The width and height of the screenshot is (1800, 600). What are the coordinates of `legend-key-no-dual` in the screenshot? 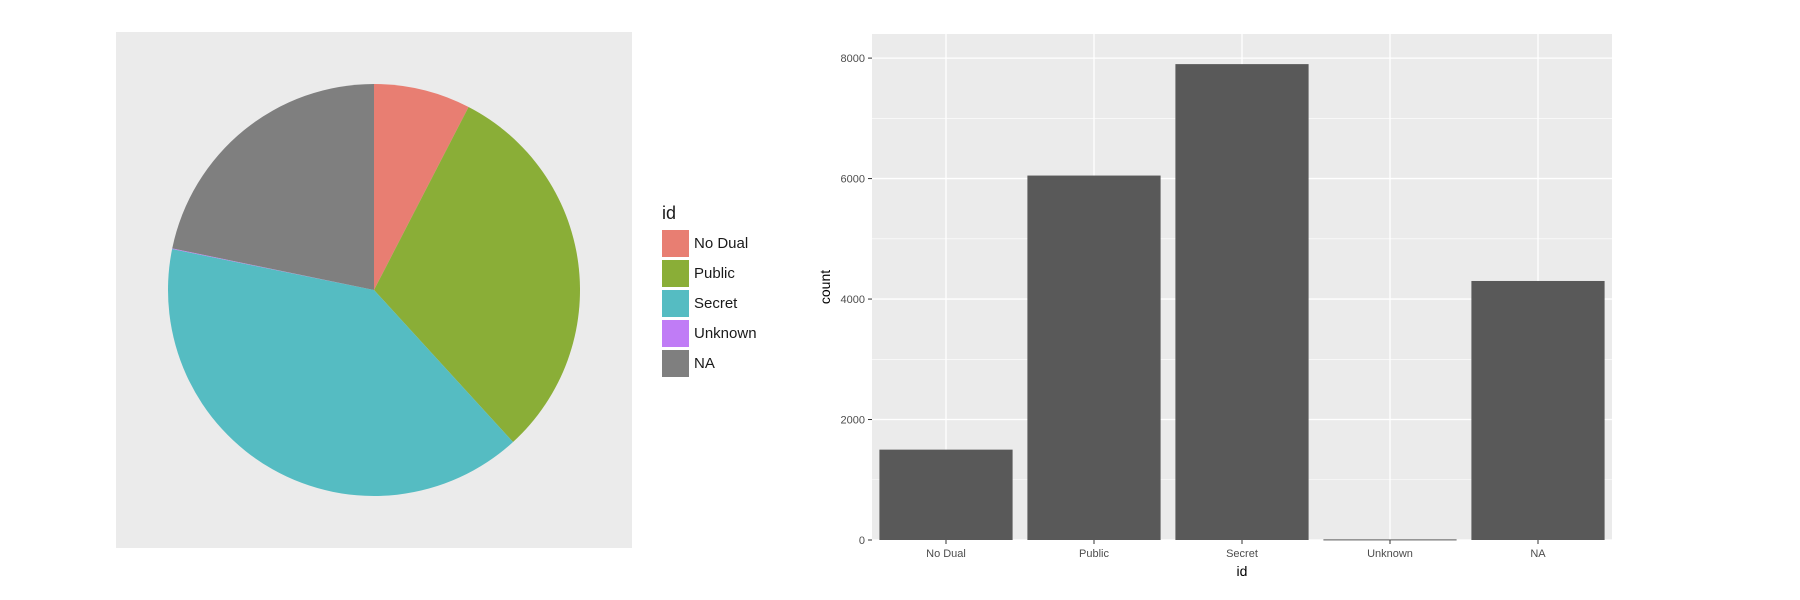 It's located at (675, 243).